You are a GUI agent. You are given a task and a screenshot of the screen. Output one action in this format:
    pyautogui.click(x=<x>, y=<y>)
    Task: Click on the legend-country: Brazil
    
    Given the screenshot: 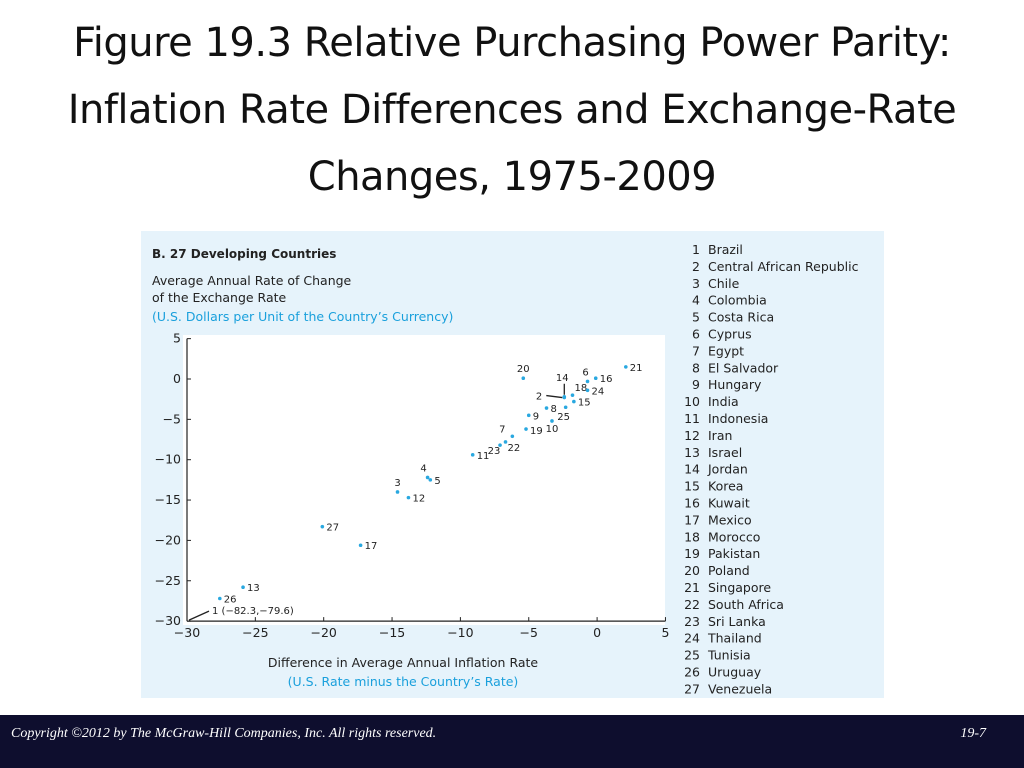 What is the action you would take?
    pyautogui.click(x=725, y=249)
    